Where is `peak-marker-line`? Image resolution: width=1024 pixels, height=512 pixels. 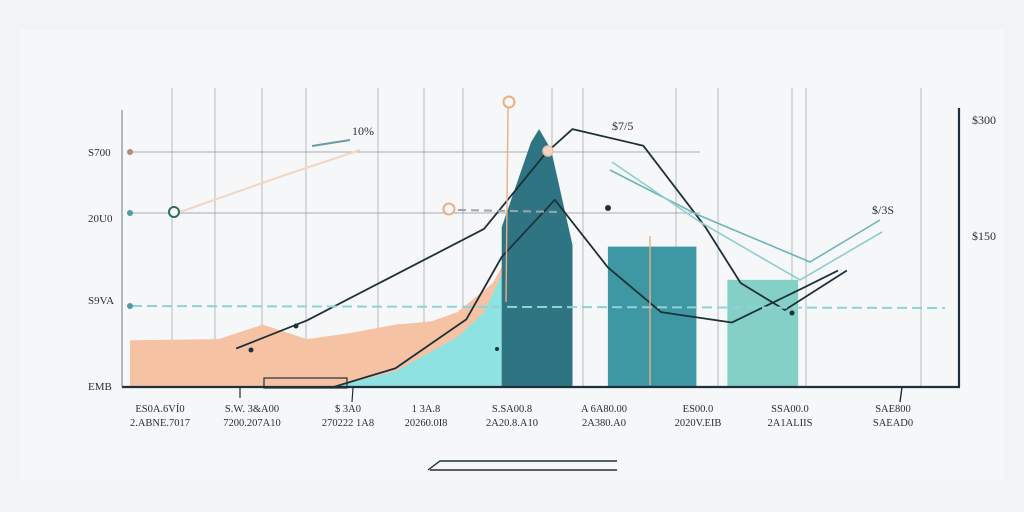 peak-marker-line is located at coordinates (507, 205).